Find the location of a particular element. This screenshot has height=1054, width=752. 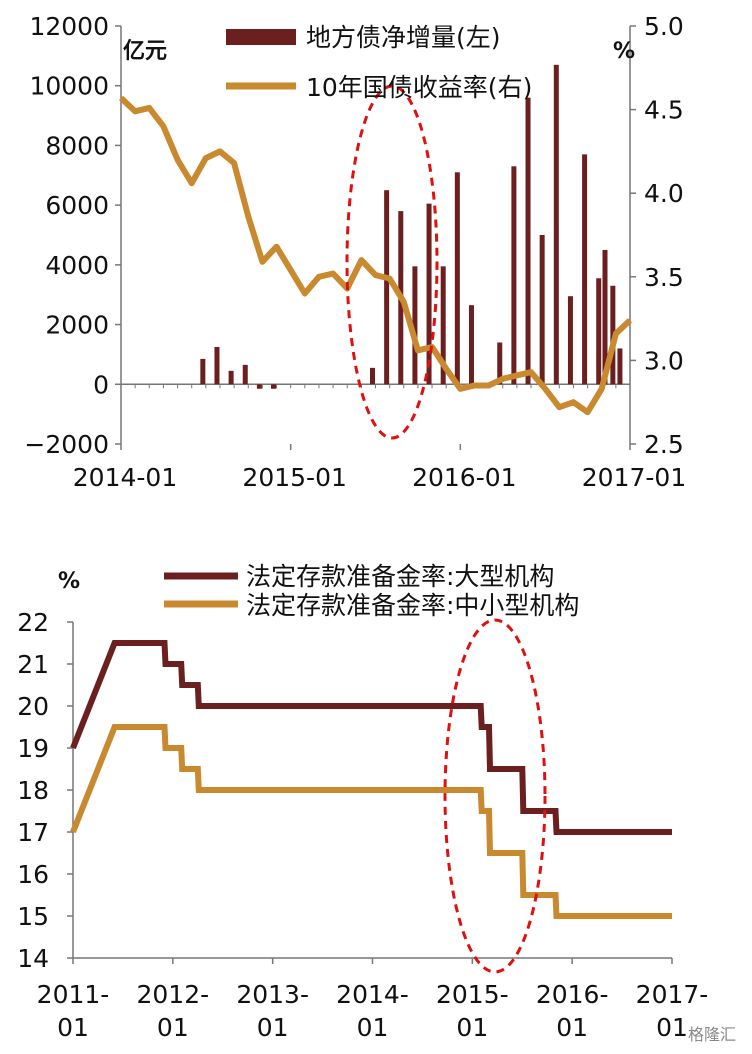

watermark: 格隆汇 is located at coordinates (712, 1034).